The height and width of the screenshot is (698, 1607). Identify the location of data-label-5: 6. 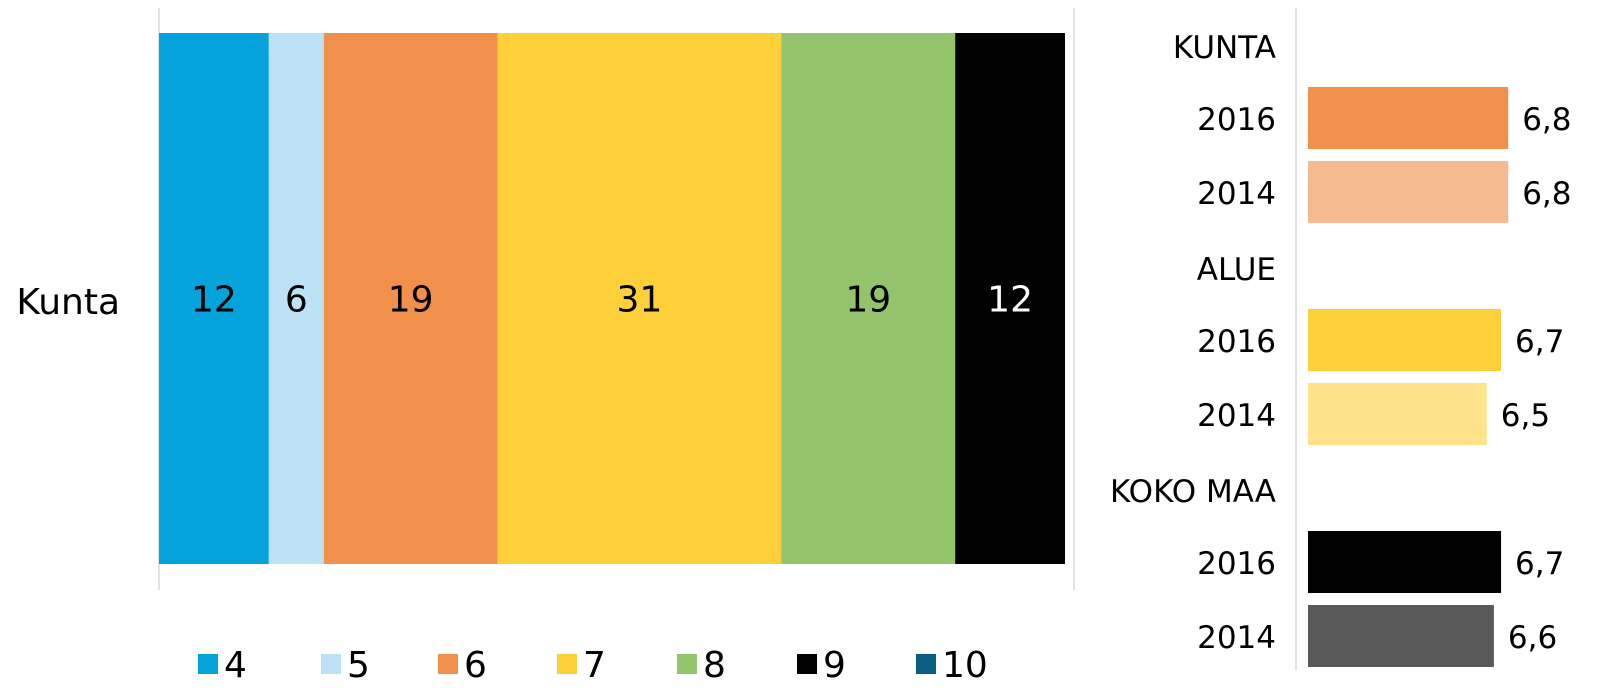
(296, 300).